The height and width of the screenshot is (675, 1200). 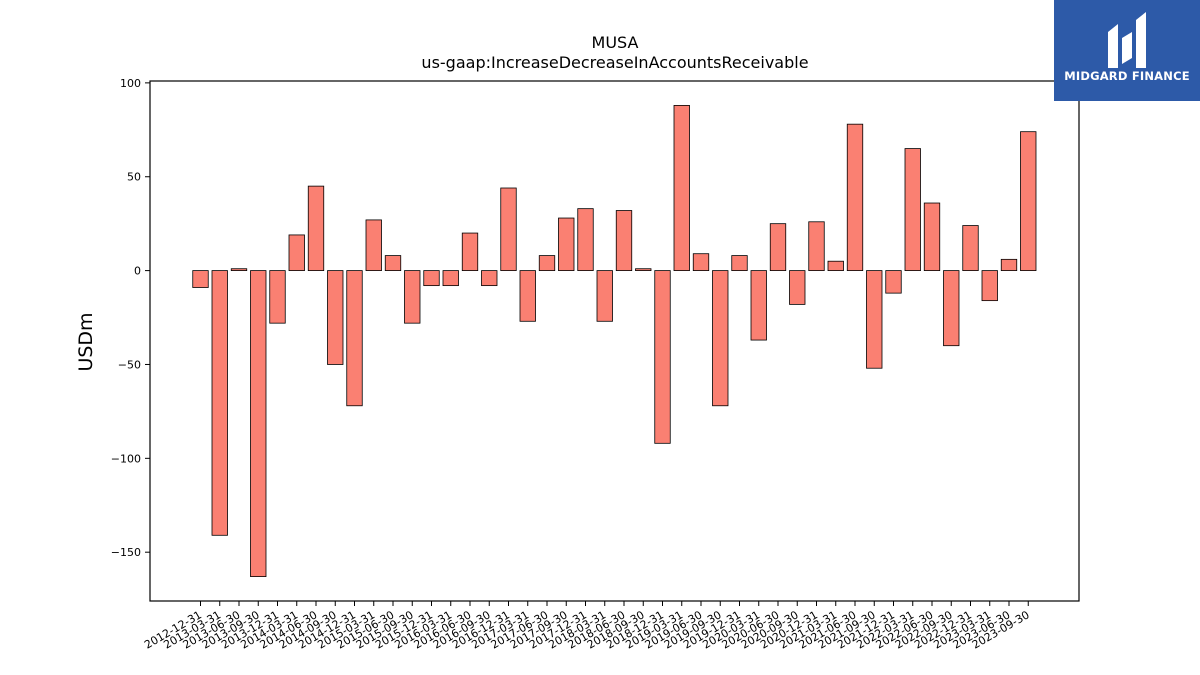 I want to click on y-tick-label: −150, so click(x=126, y=552).